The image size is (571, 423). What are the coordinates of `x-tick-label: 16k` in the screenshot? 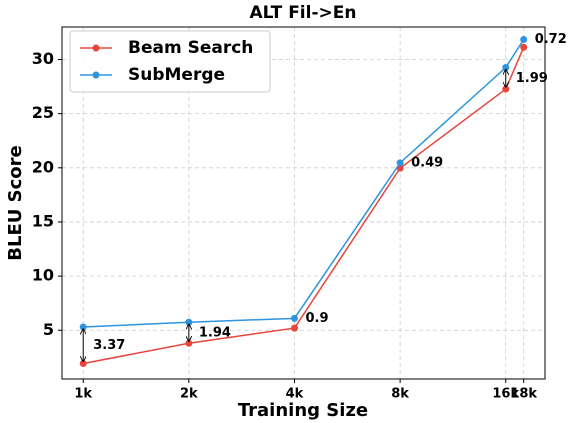 It's located at (505, 394).